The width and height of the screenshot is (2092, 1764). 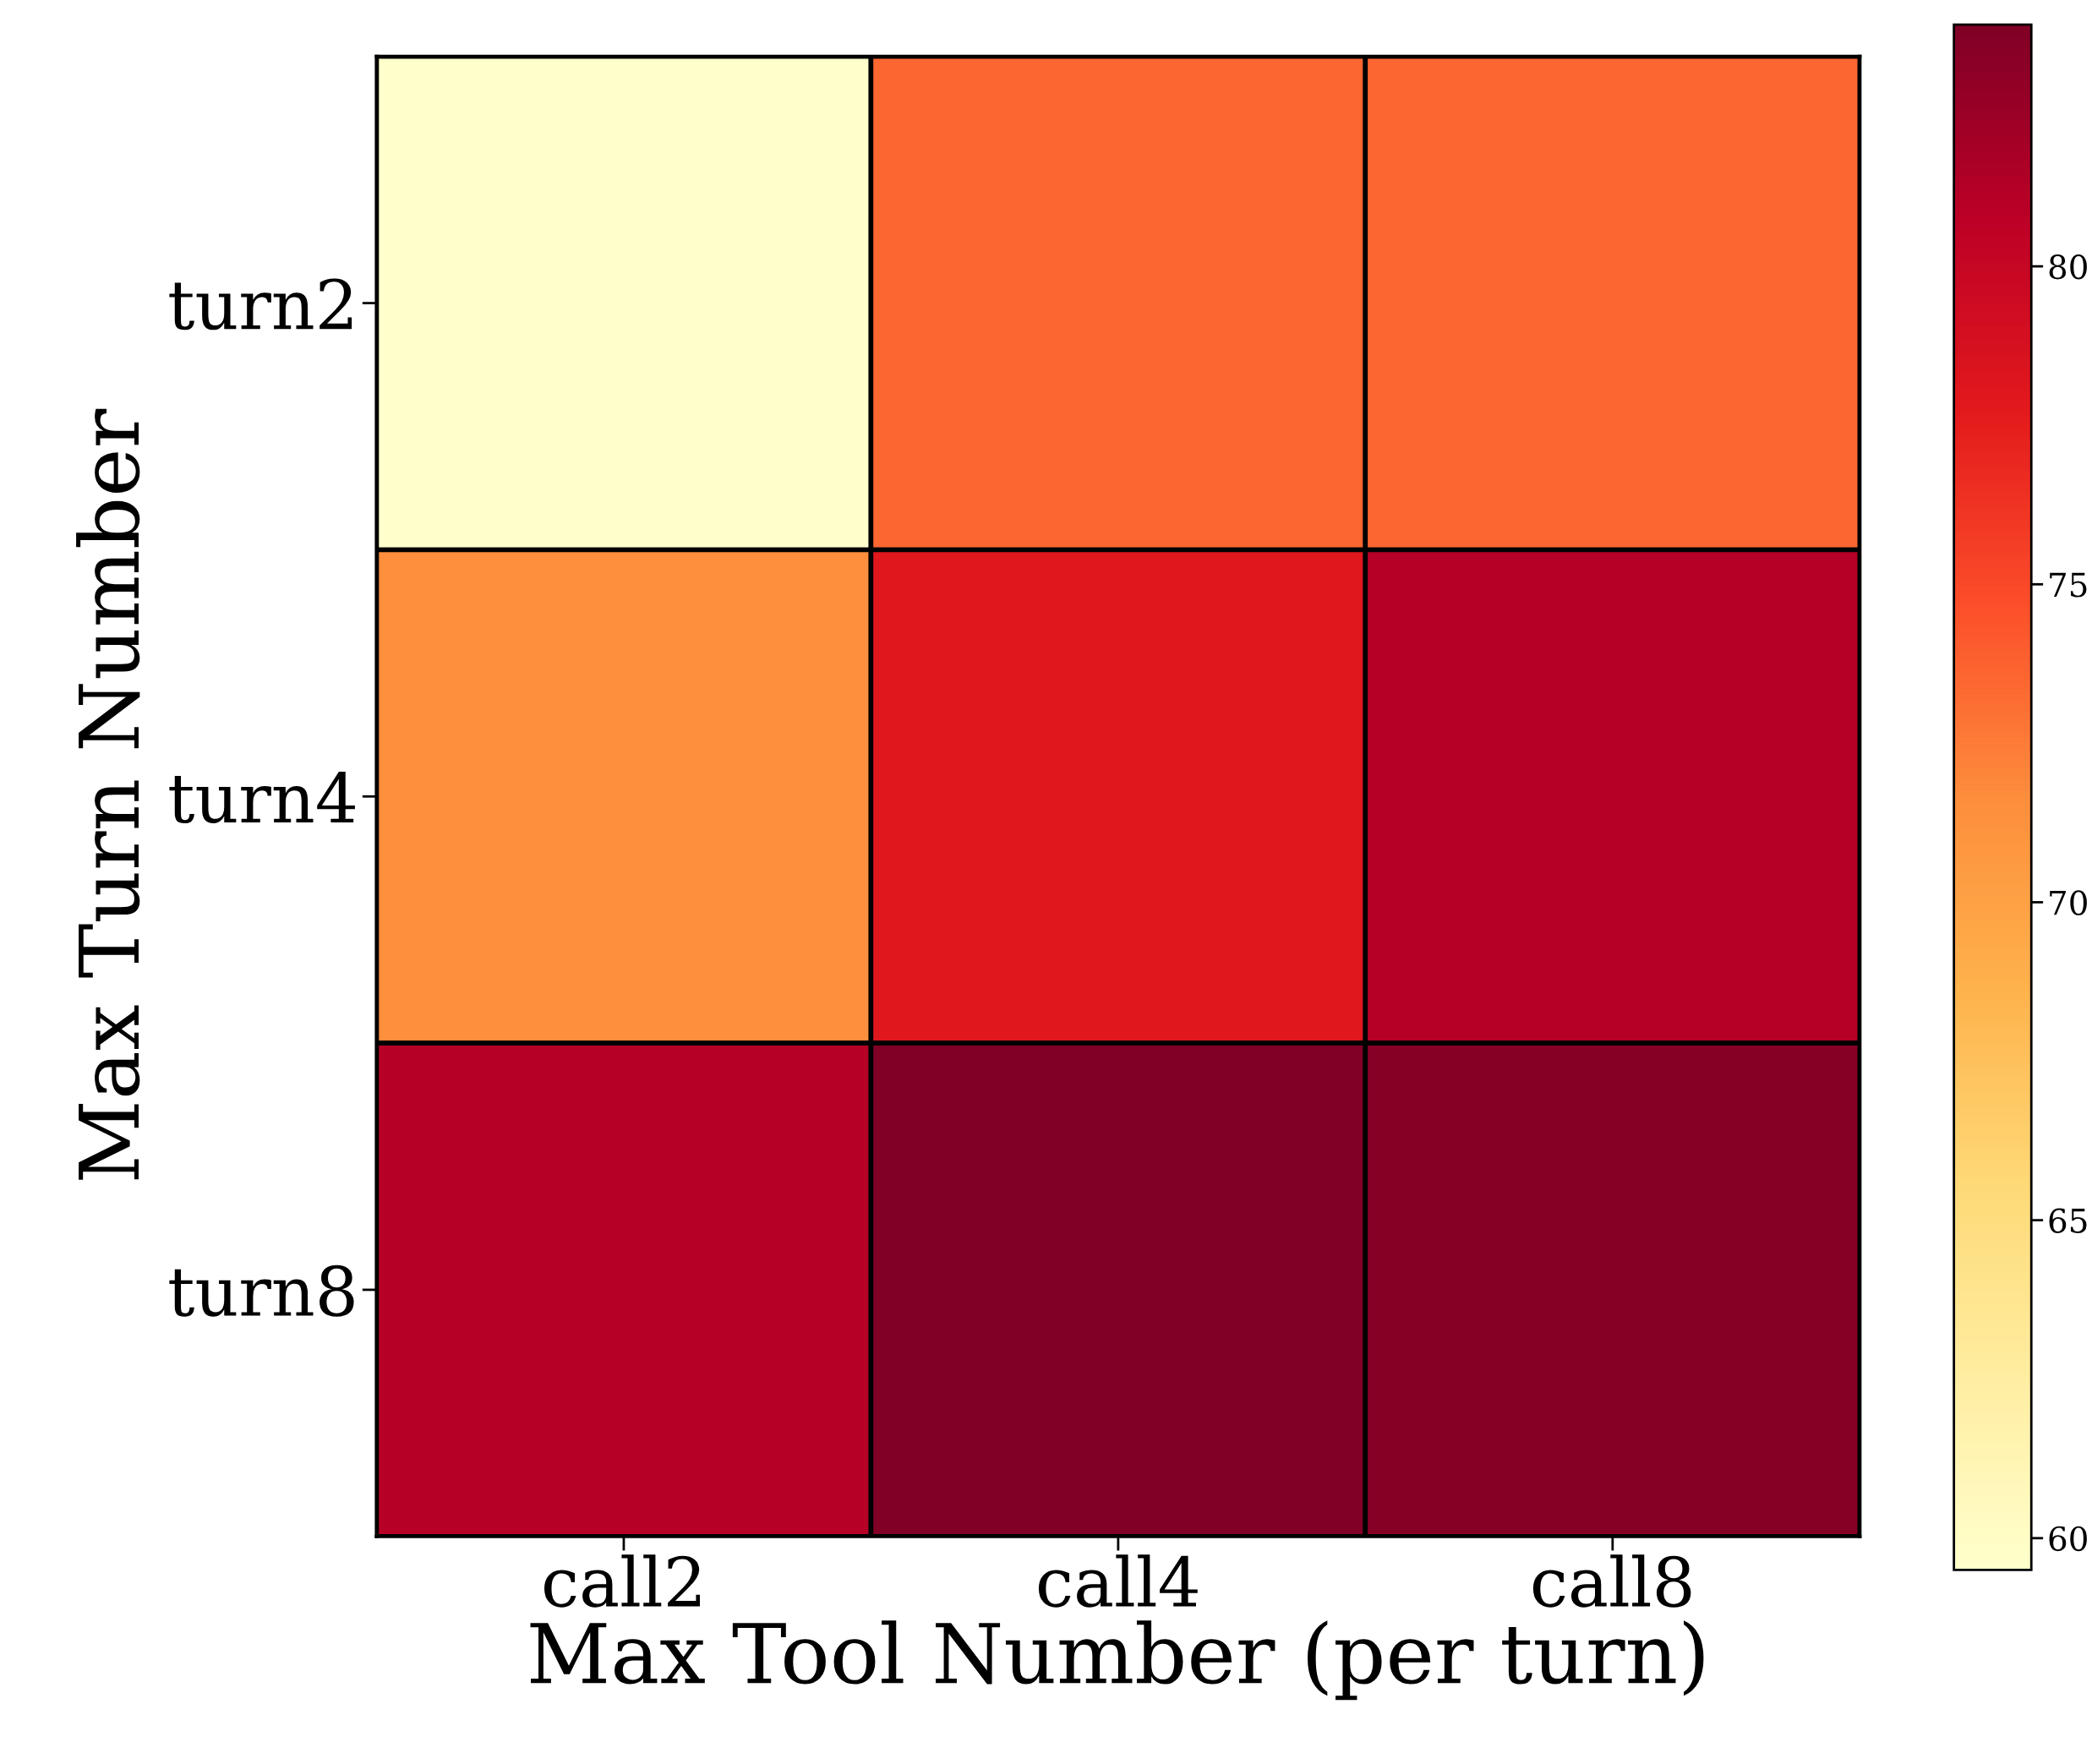 I want to click on color-bar-label: 60, so click(x=2068, y=1539).